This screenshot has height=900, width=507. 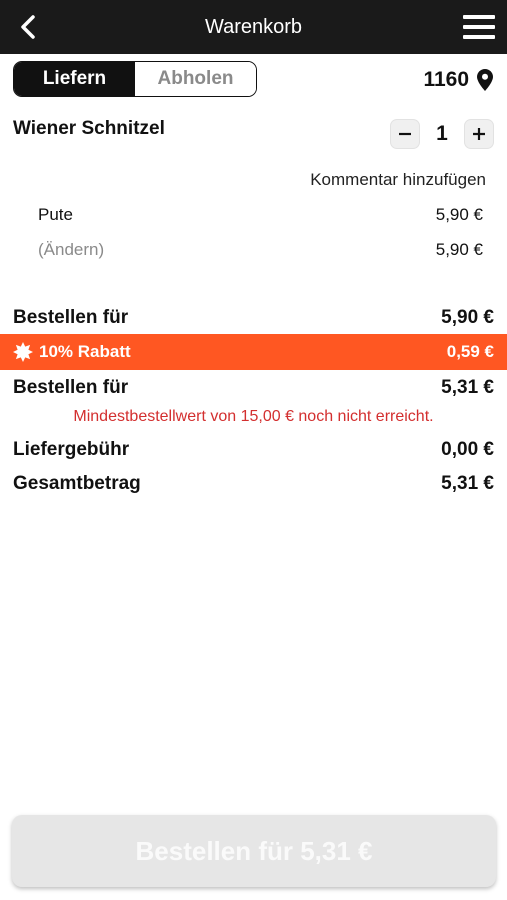 I want to click on increase-quantity-button, so click(x=479, y=134).